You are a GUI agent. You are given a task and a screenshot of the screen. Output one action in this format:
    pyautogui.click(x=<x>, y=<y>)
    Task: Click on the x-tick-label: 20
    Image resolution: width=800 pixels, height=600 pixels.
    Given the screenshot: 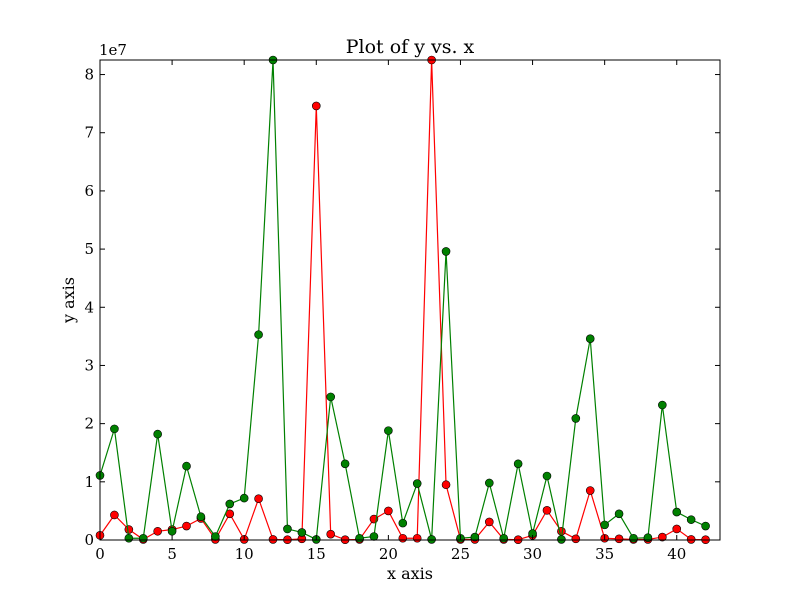 What is the action you would take?
    pyautogui.click(x=388, y=554)
    